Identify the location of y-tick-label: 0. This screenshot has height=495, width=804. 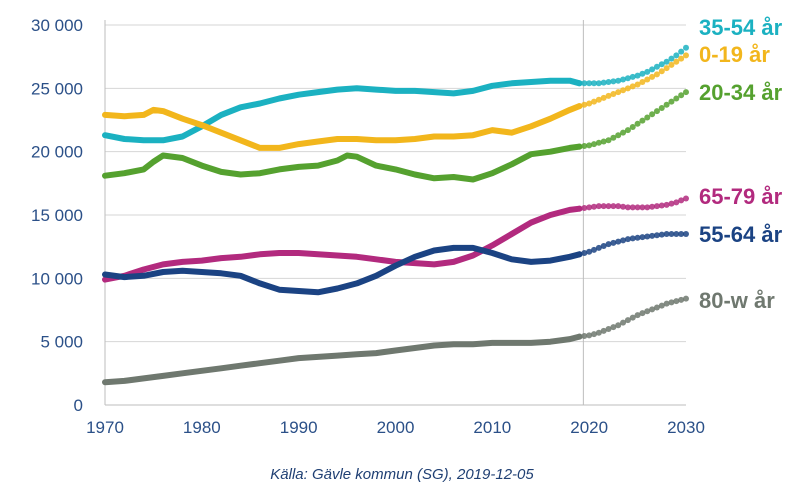
(78, 405).